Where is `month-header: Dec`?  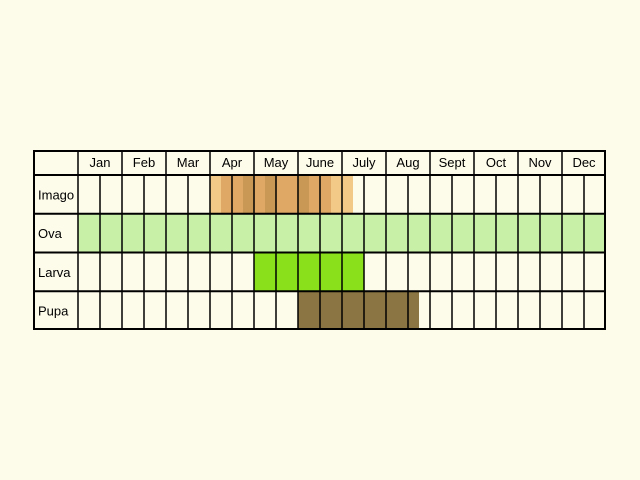
month-header: Dec is located at coordinates (584, 162).